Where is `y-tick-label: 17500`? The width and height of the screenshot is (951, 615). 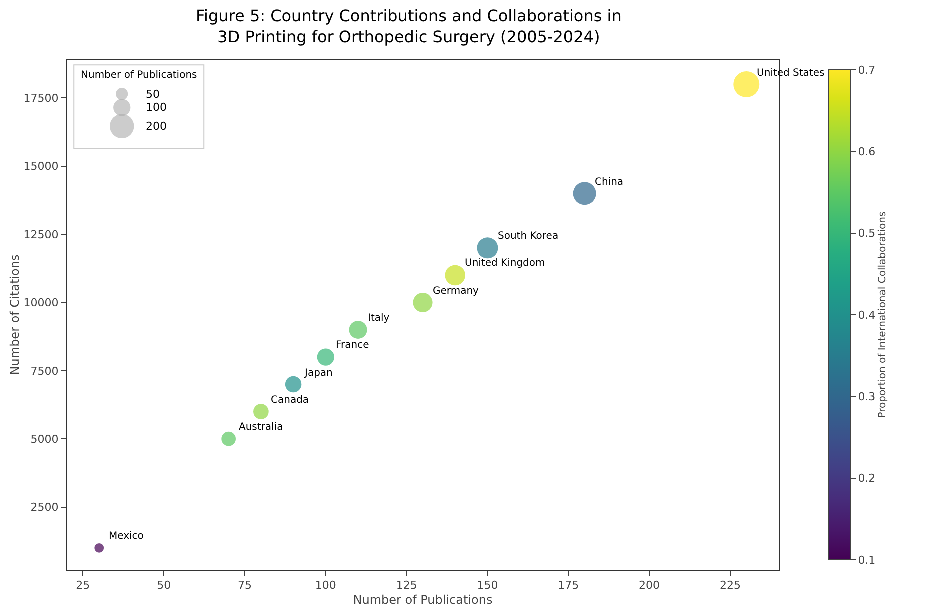
y-tick-label: 17500 is located at coordinates (41, 99).